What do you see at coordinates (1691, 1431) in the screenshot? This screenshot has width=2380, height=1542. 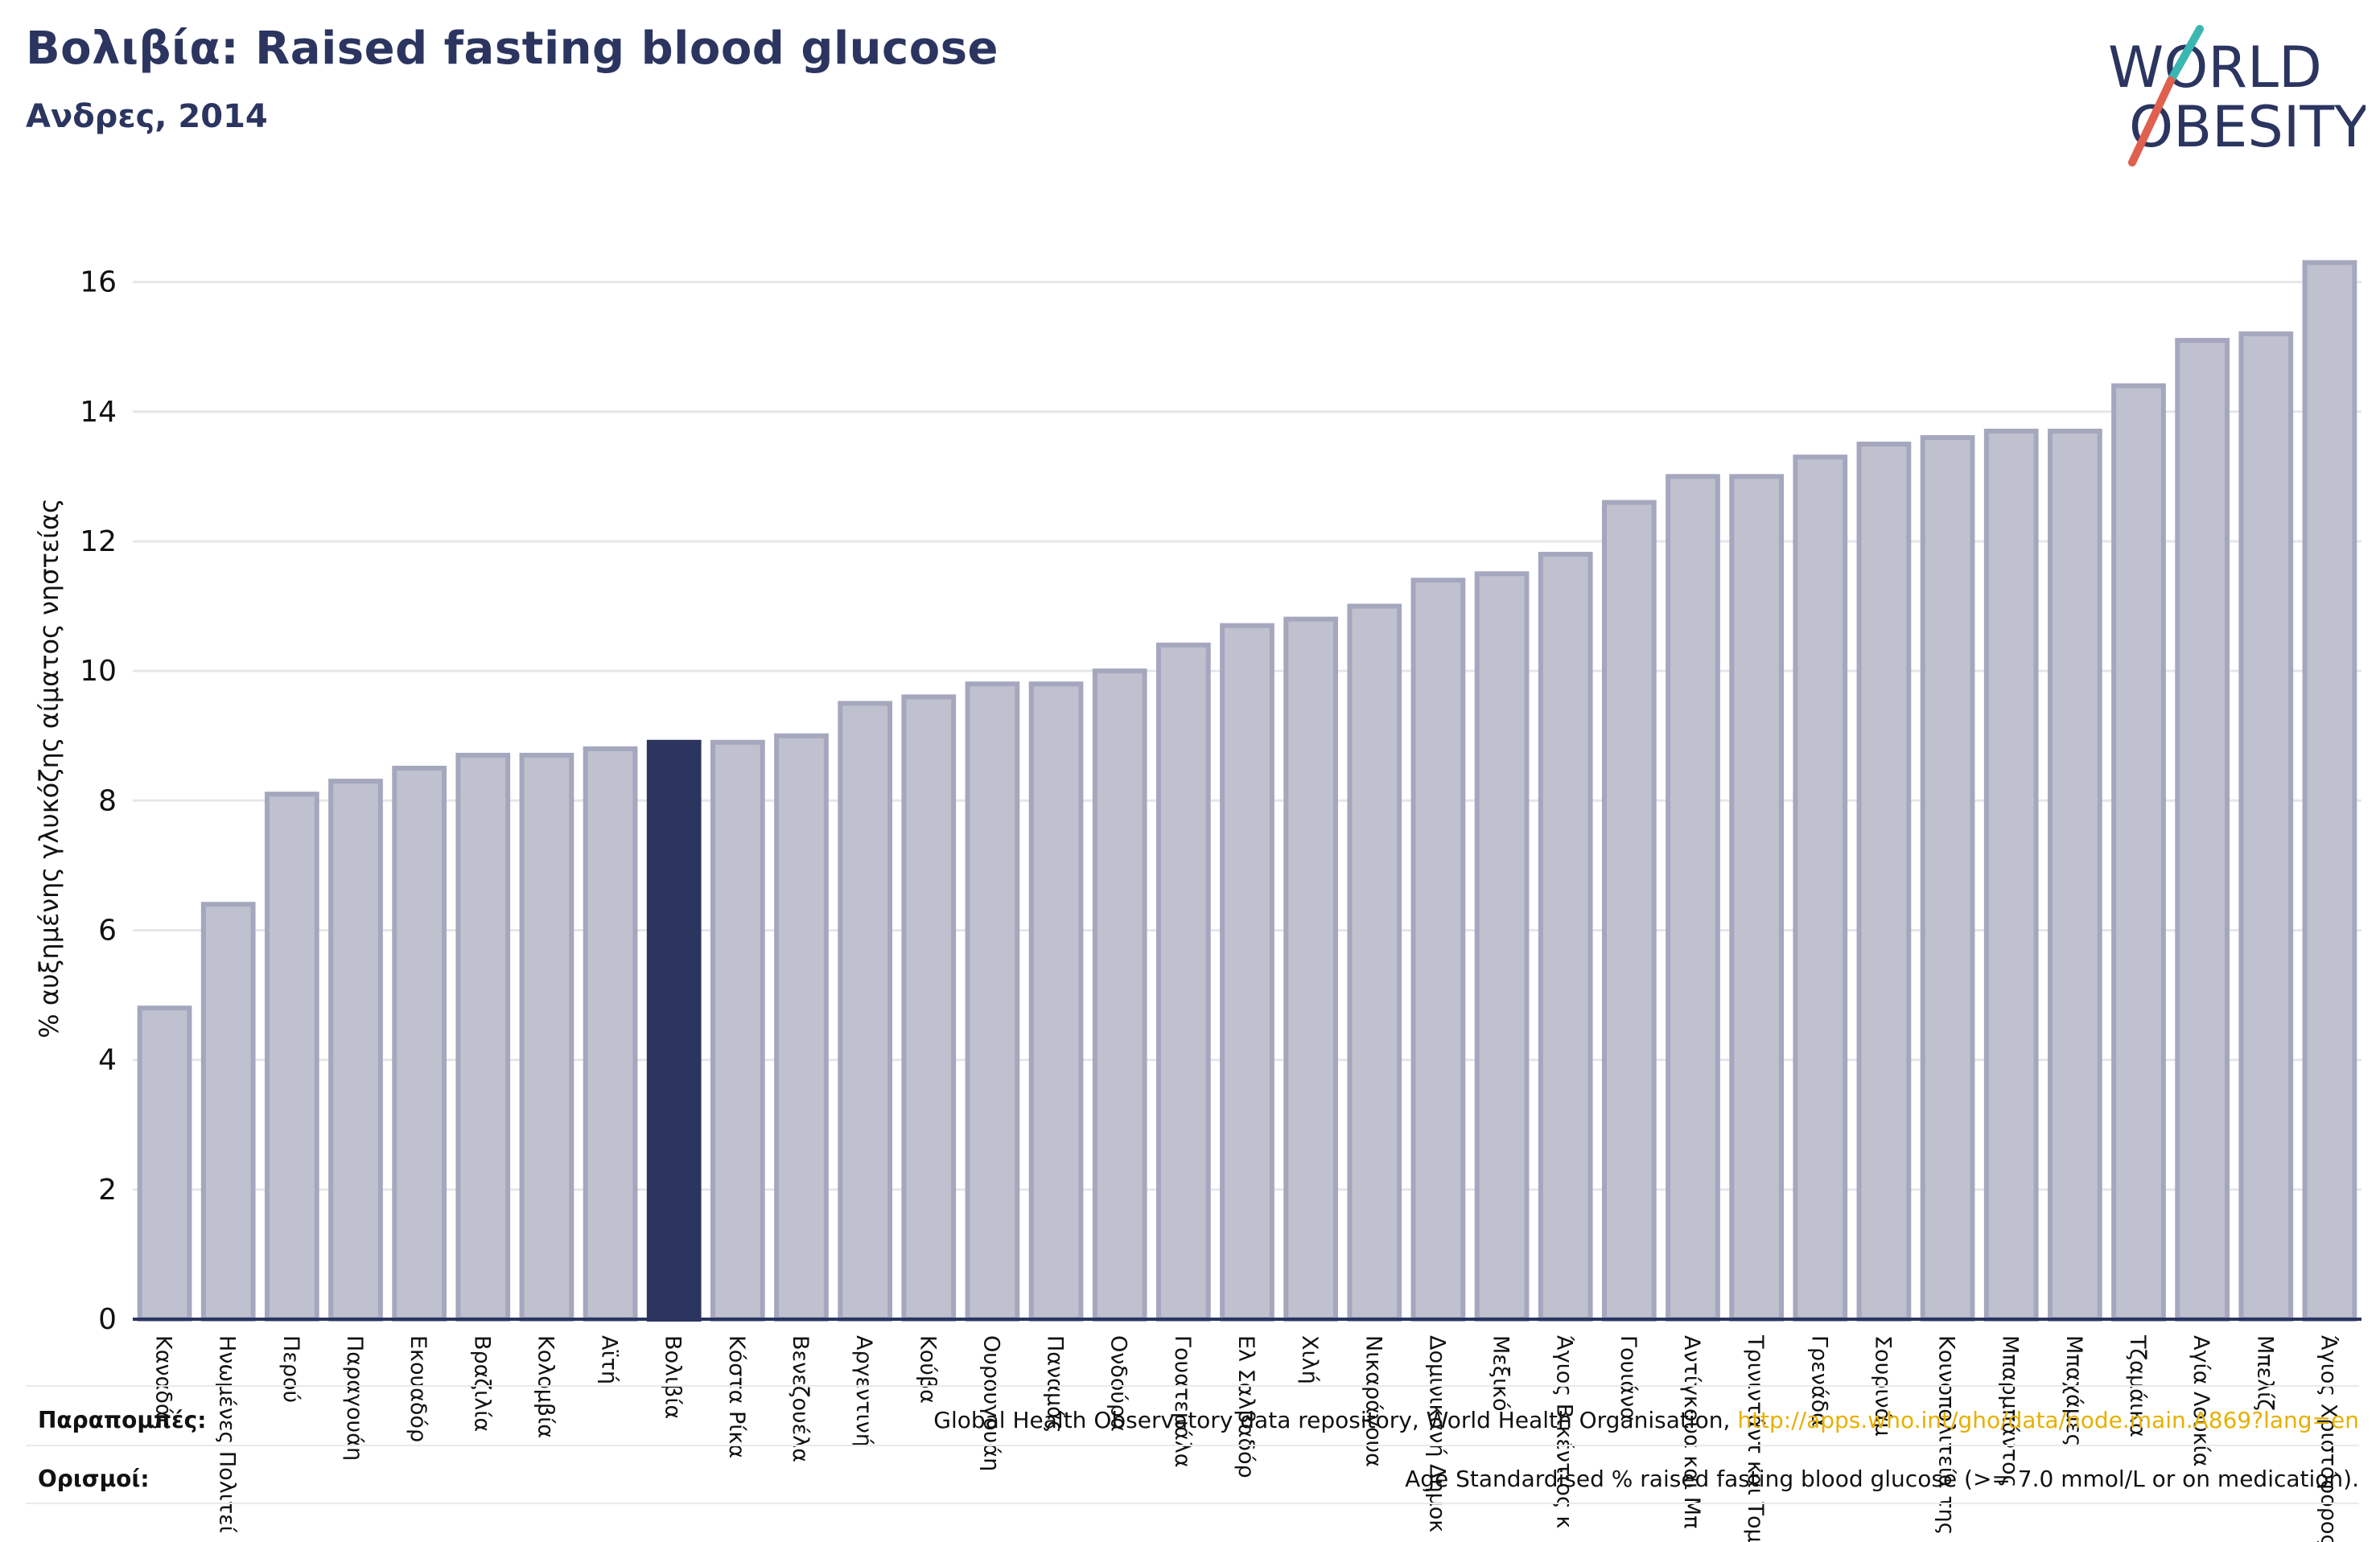 I see `x-tick-label: Αντίγκουα και Μπ` at bounding box center [1691, 1431].